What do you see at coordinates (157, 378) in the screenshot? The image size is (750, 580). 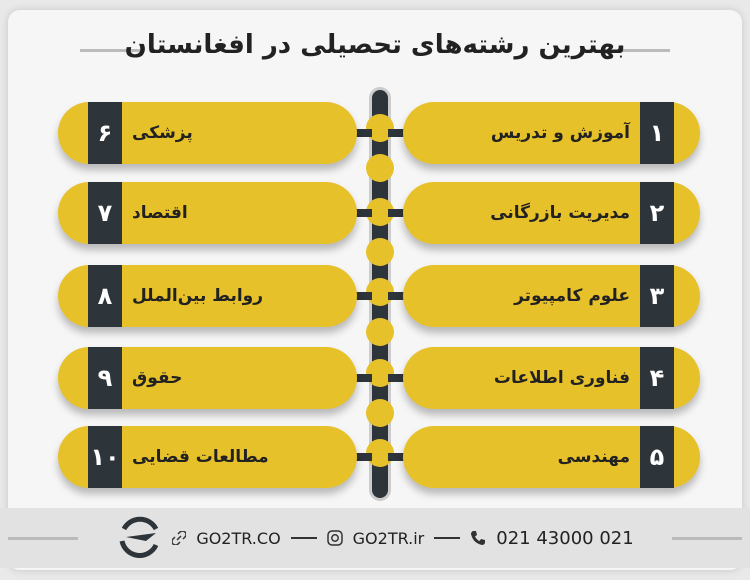 I see `field-label: حقوق` at bounding box center [157, 378].